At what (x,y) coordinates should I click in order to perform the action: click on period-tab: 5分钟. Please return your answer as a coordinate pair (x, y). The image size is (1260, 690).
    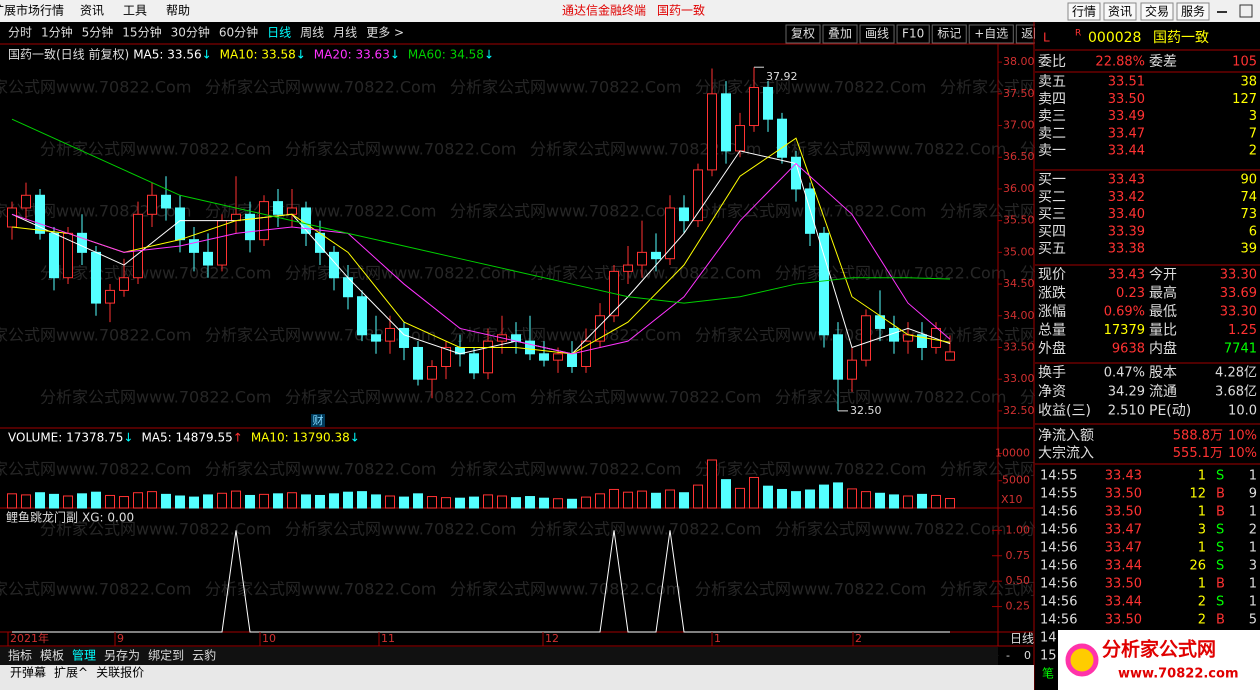
    Looking at the image, I should click on (98, 32).